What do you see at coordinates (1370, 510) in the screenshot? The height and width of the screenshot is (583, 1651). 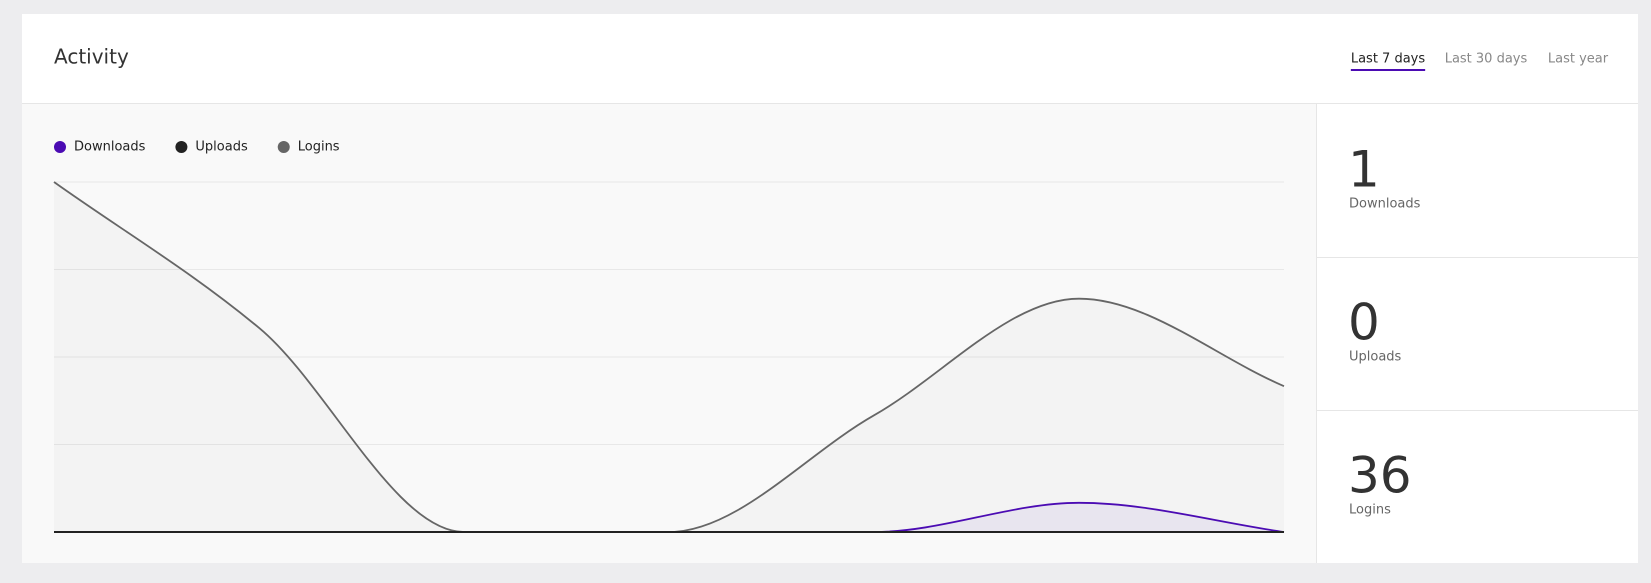 I see `stat-label: Logins` at bounding box center [1370, 510].